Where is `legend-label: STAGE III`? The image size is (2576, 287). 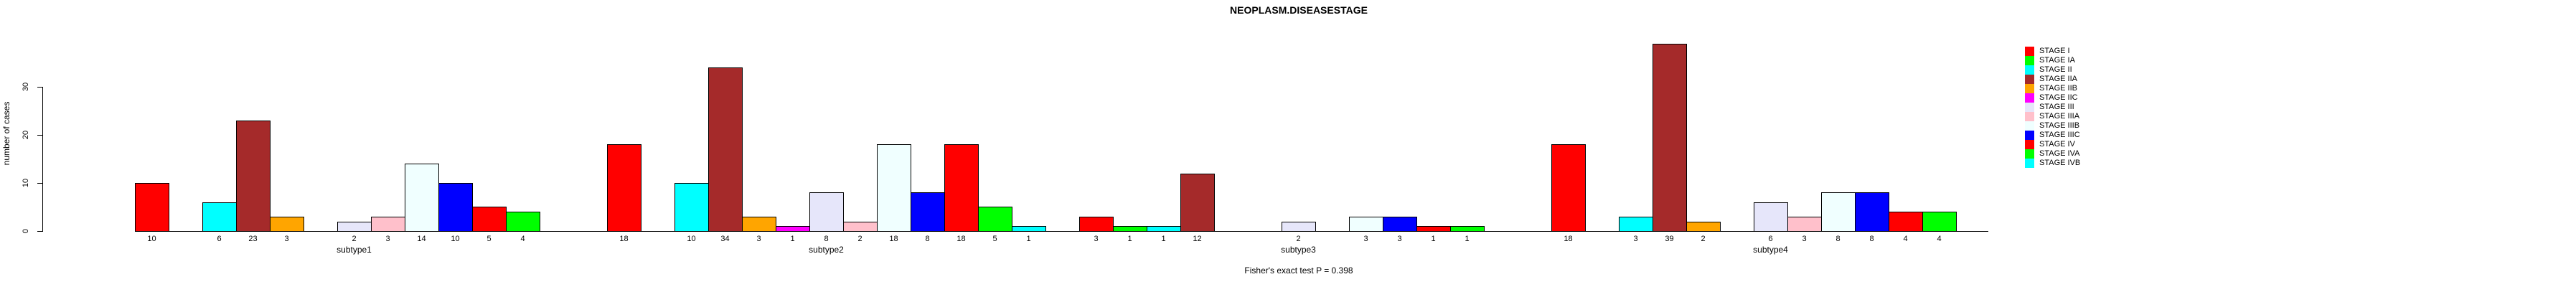
legend-label: STAGE III is located at coordinates (2056, 107).